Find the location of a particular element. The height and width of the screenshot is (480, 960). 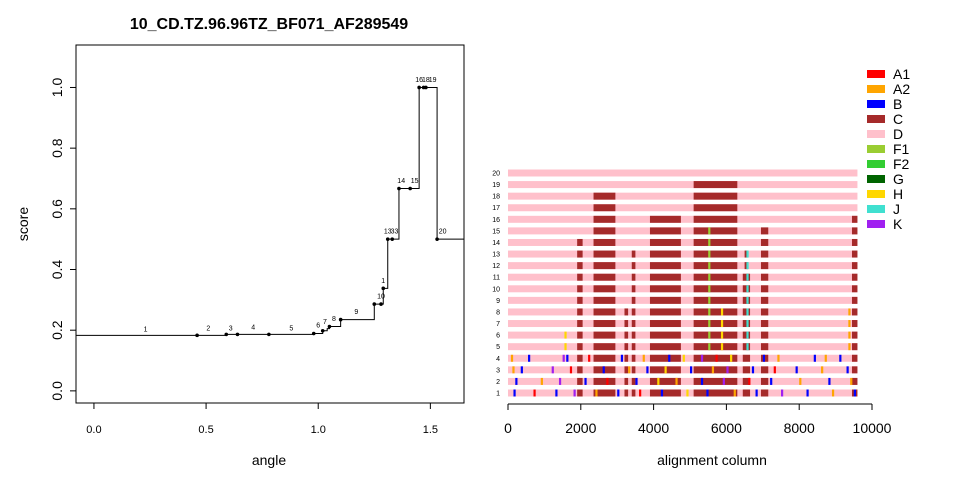

legend-label-F2: F2 is located at coordinates (901, 164).